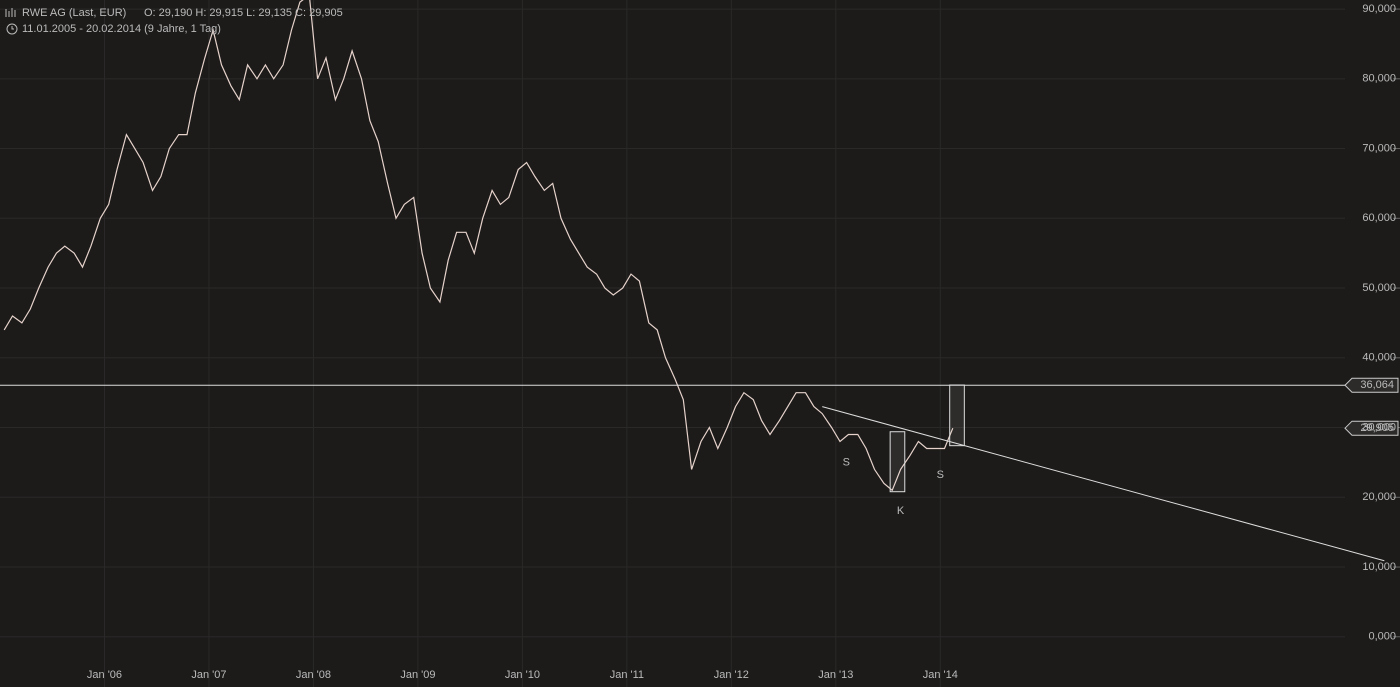  Describe the element at coordinates (243, 13) in the screenshot. I see `ohlc: O: 29,190 H: 29,915 L: 29,135 C: 29,905` at that location.